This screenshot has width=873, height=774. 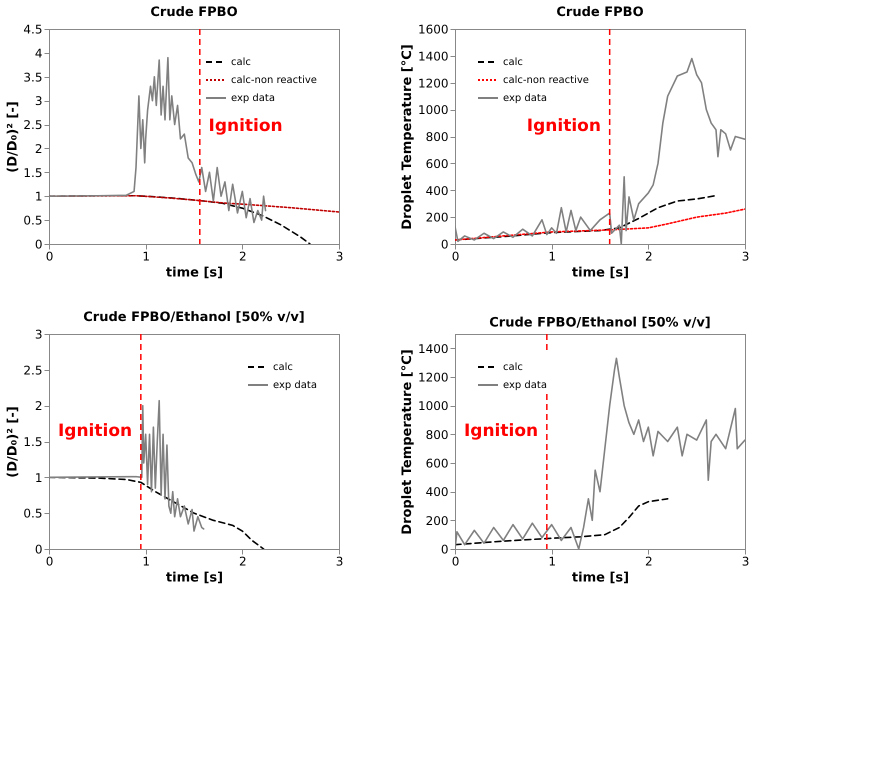 What do you see at coordinates (32, 29) in the screenshot?
I see `y-tick-label: 4.5` at bounding box center [32, 29].